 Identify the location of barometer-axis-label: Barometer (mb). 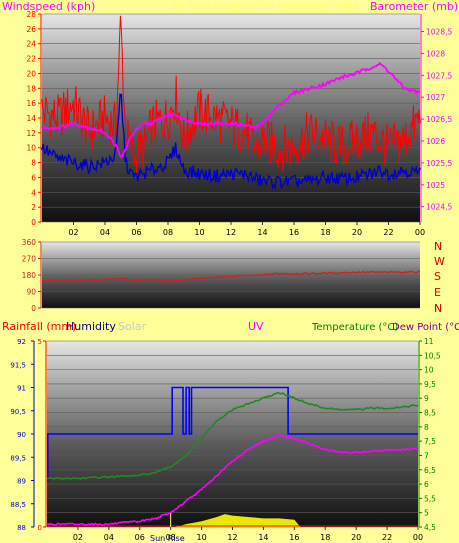
(414, 6).